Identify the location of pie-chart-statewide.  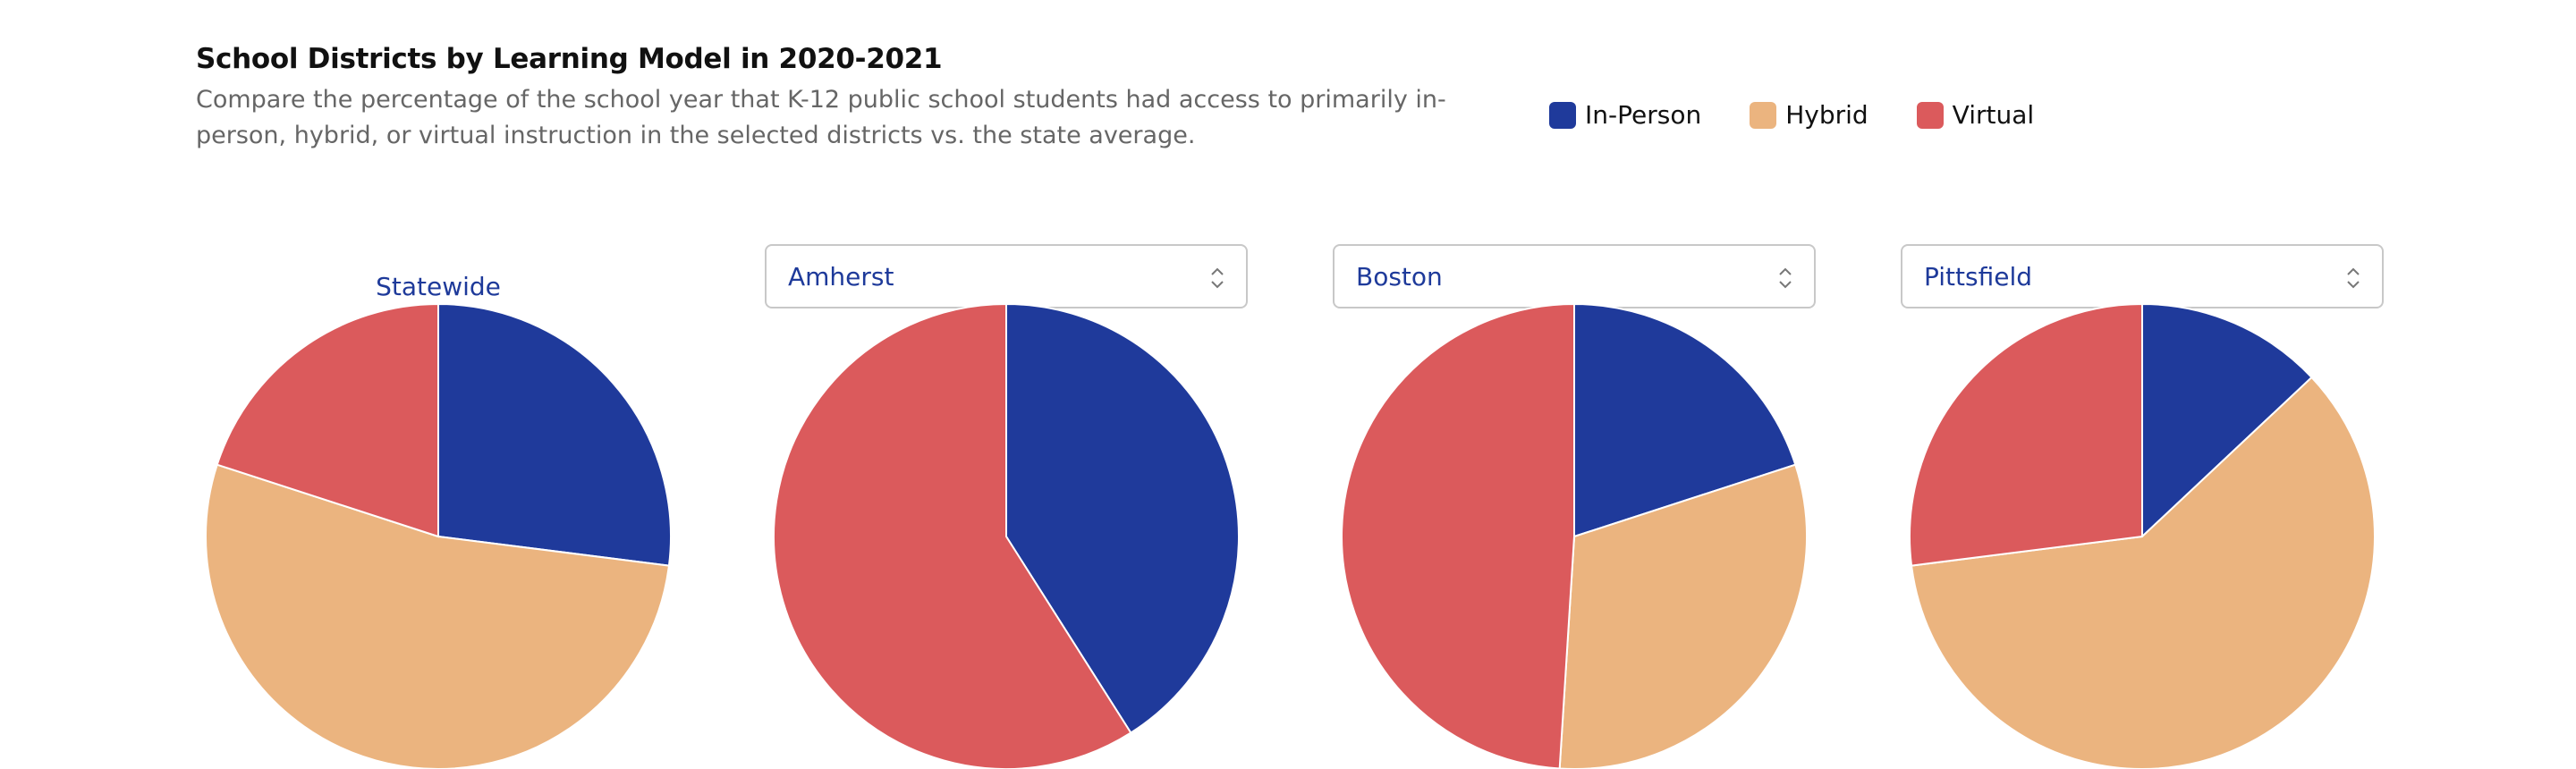
(438, 536).